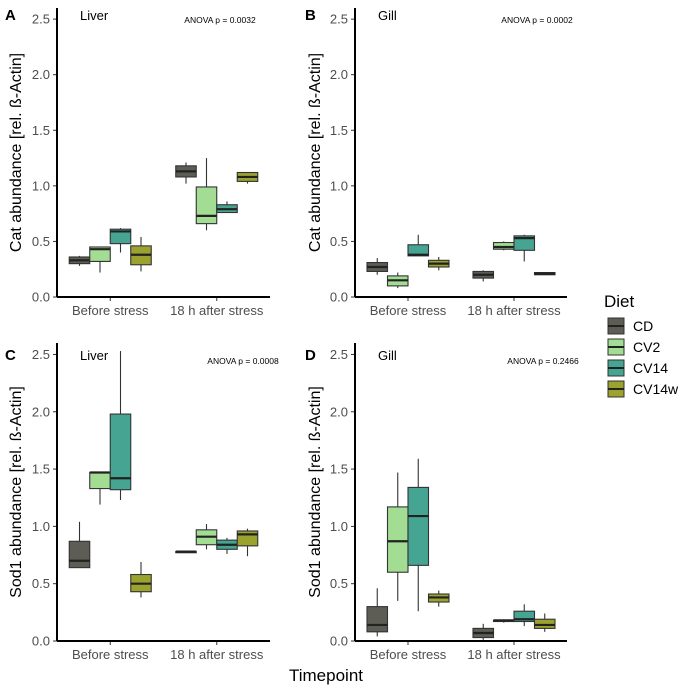 The width and height of the screenshot is (685, 688). I want to click on panel-letter: D, so click(310, 355).